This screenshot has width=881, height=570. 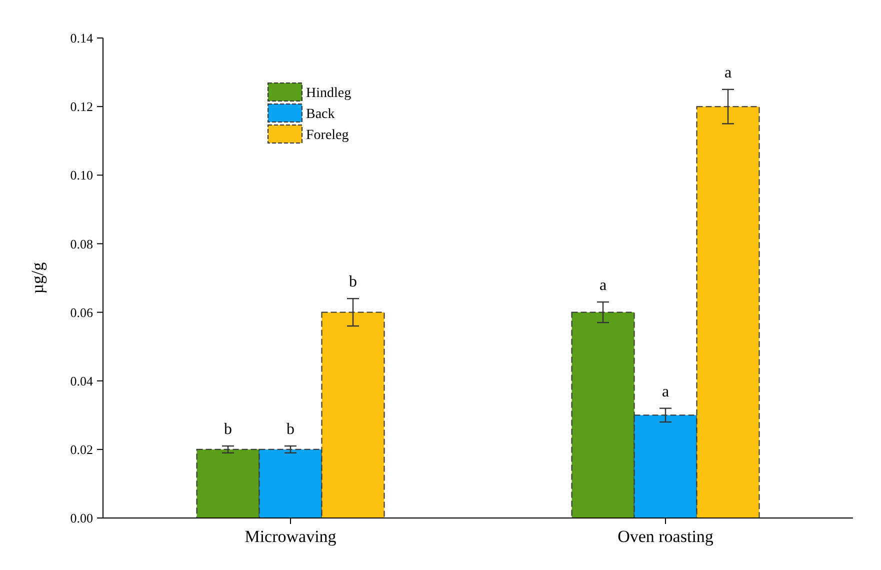 I want to click on y-tick-label: 0.00, so click(x=81, y=518).